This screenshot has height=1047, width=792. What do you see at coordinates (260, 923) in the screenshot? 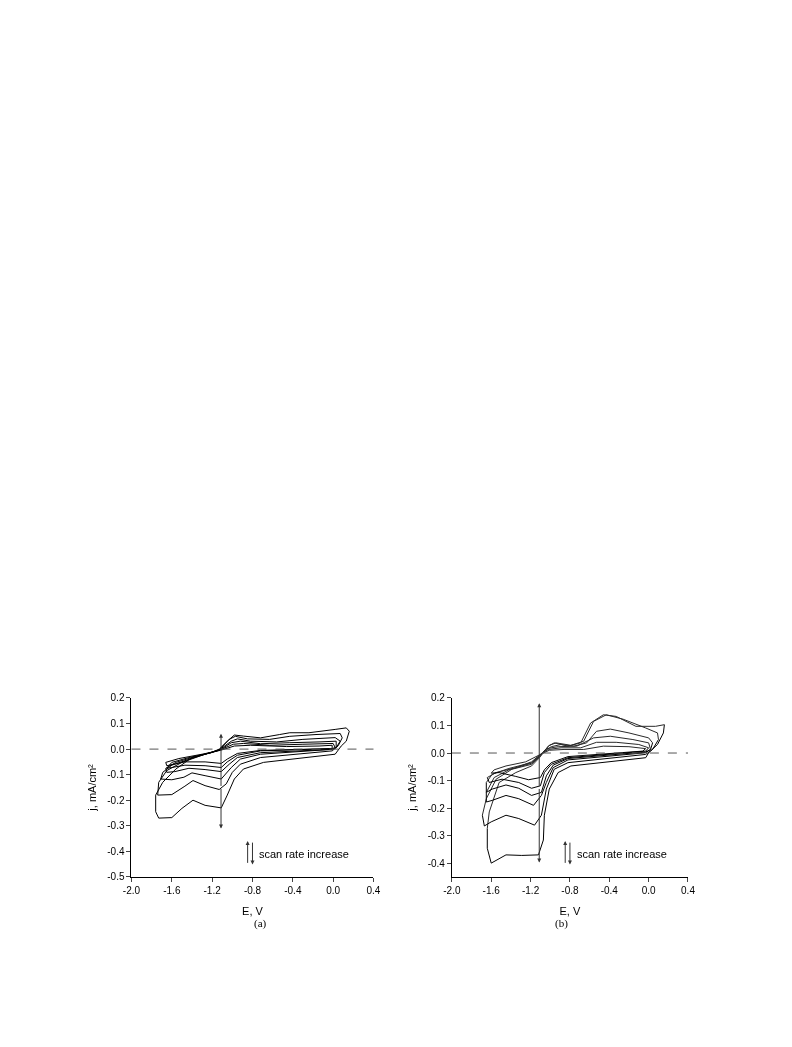
I see `text: (a)` at bounding box center [260, 923].